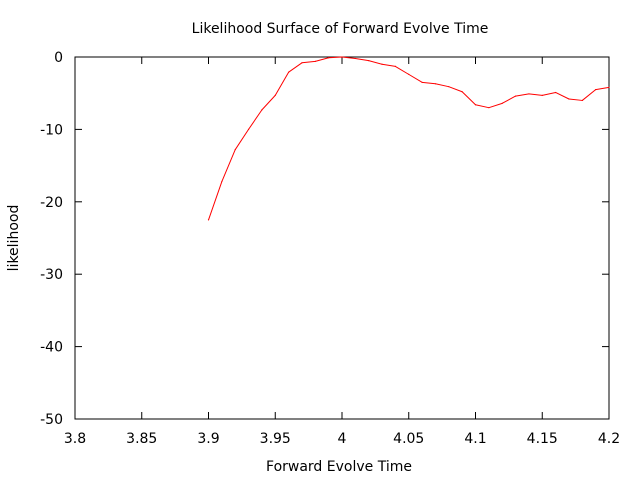  I want to click on y-axis-title: likelihood, so click(14, 238).